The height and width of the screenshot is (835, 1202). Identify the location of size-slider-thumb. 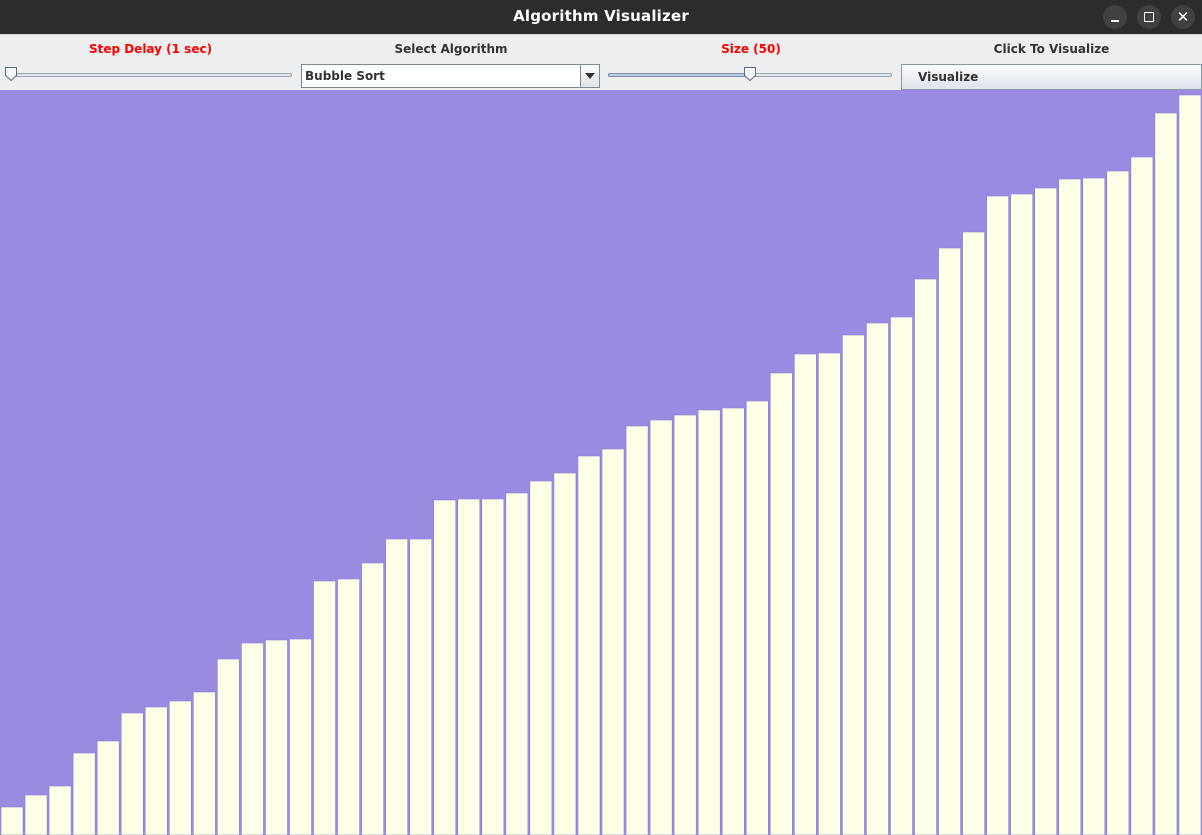
(750, 74).